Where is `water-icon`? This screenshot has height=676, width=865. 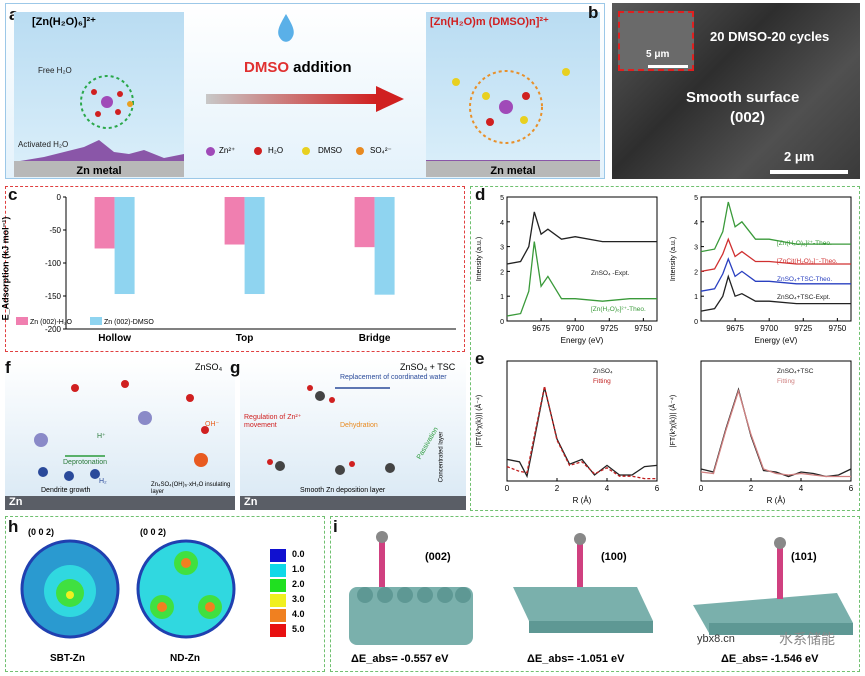 water-icon is located at coordinates (258, 151).